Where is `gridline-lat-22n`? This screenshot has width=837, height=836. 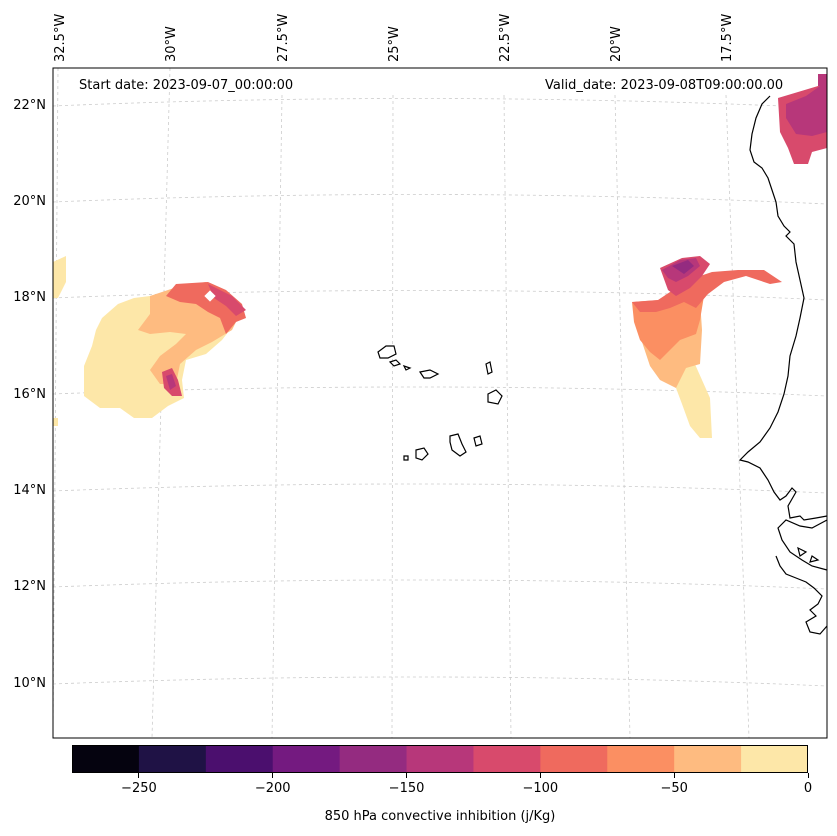
gridline-lat-22n is located at coordinates (440, 103).